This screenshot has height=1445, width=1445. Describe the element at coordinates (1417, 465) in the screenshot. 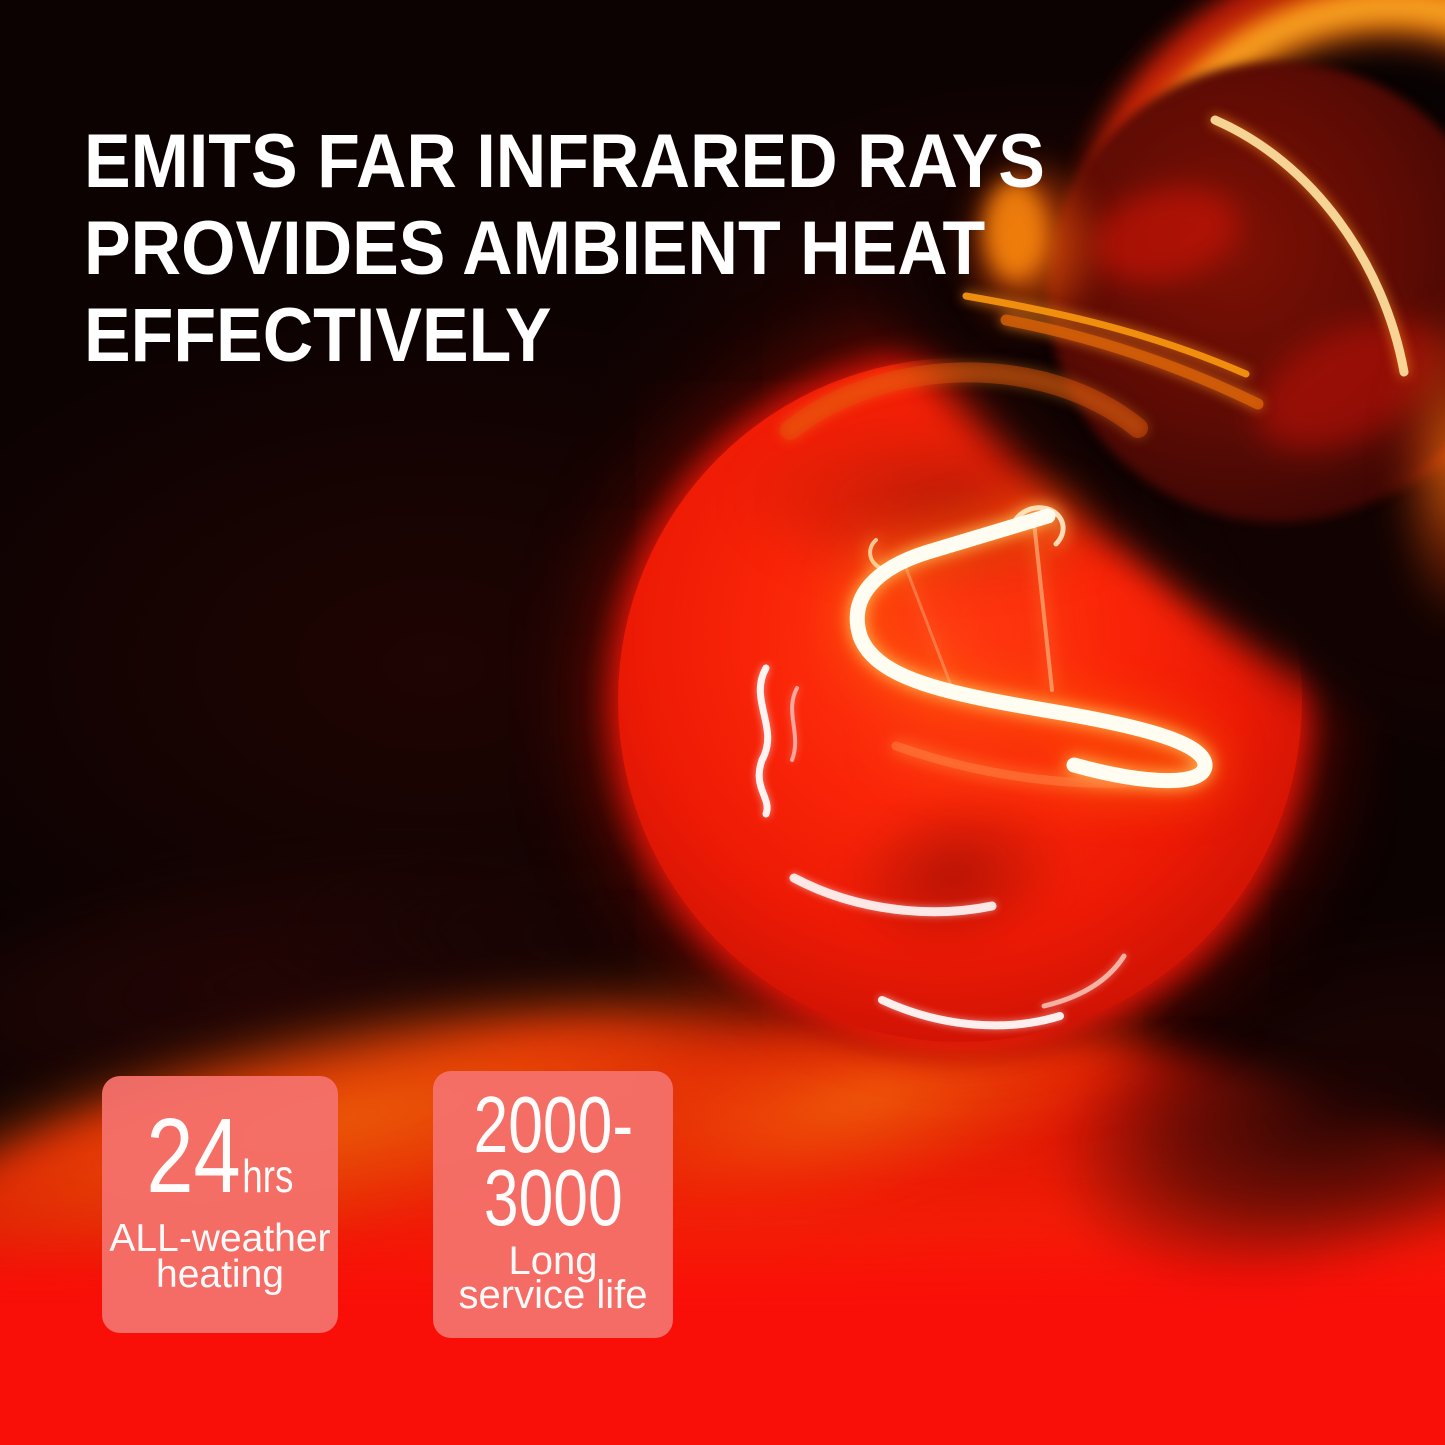

I see `right-edge-orange-glow` at that location.